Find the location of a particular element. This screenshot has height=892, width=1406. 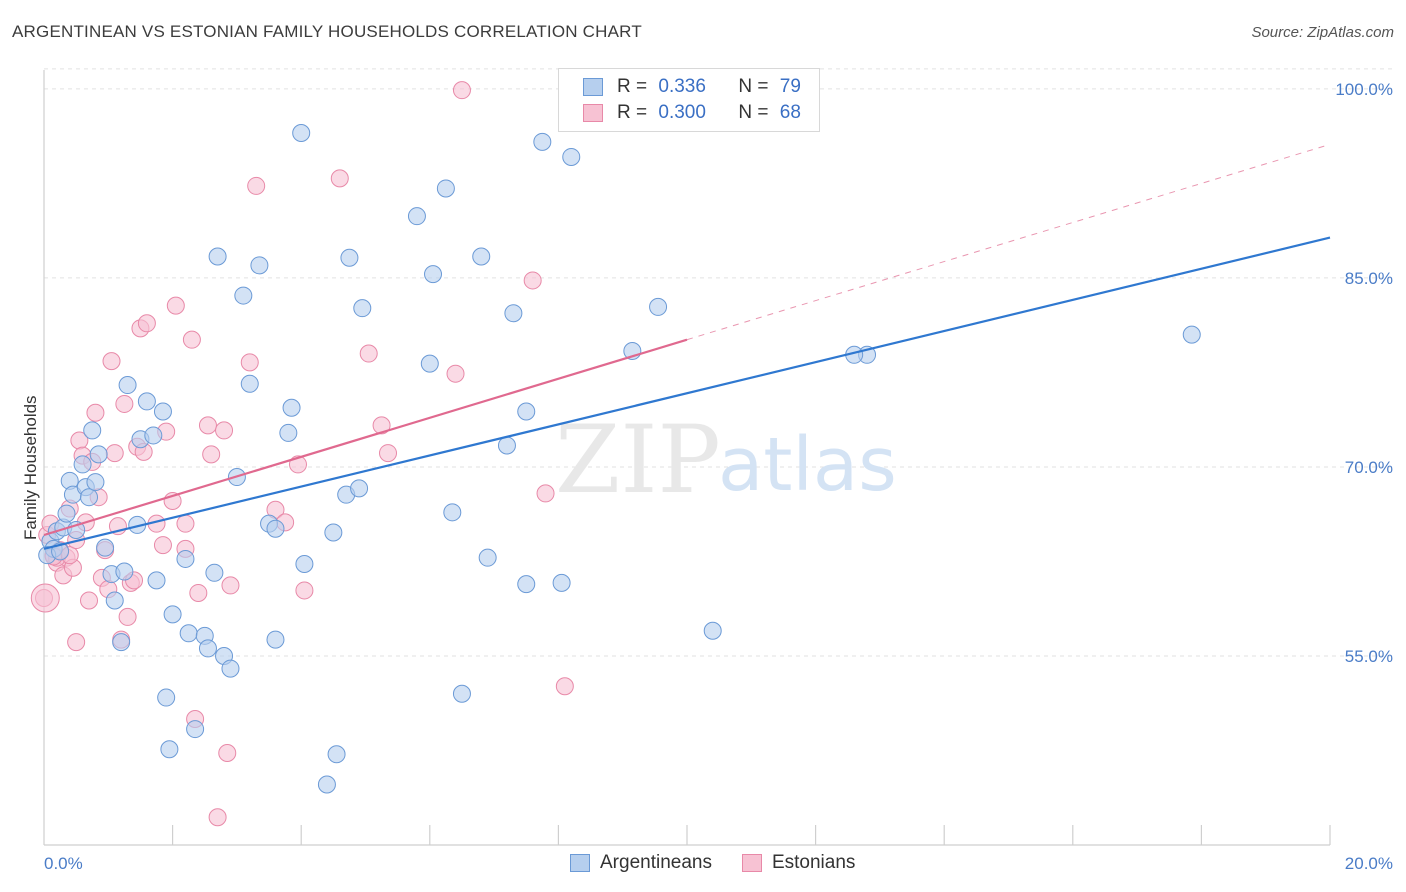

y-tick-label: 55.0% is located at coordinates (1369, 656).